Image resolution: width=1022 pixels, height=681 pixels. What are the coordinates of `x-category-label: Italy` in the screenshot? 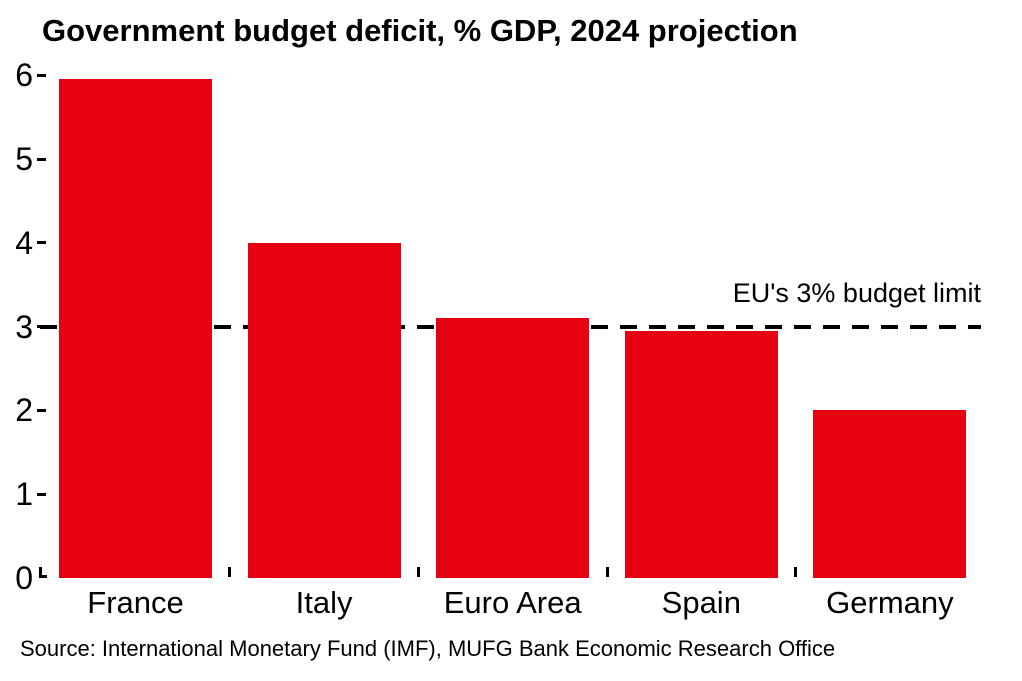 It's located at (324, 602).